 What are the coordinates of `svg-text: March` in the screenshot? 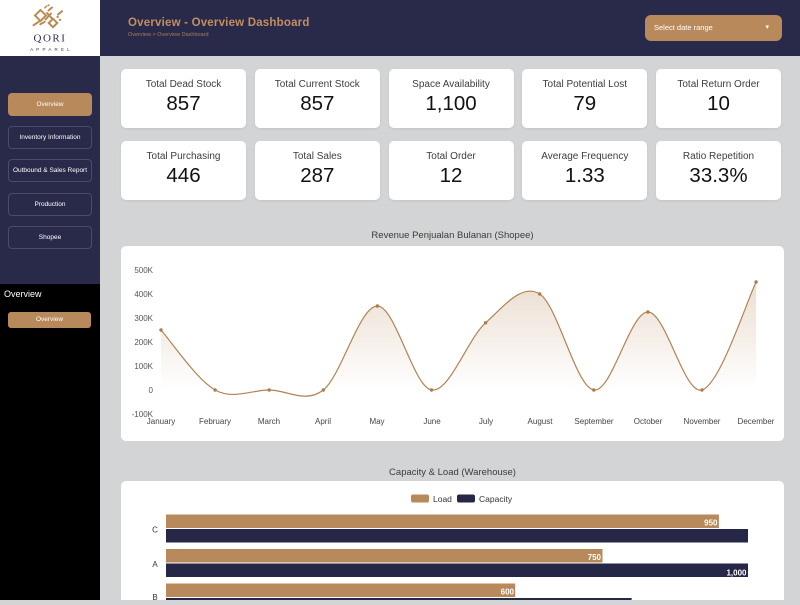 It's located at (269, 421).